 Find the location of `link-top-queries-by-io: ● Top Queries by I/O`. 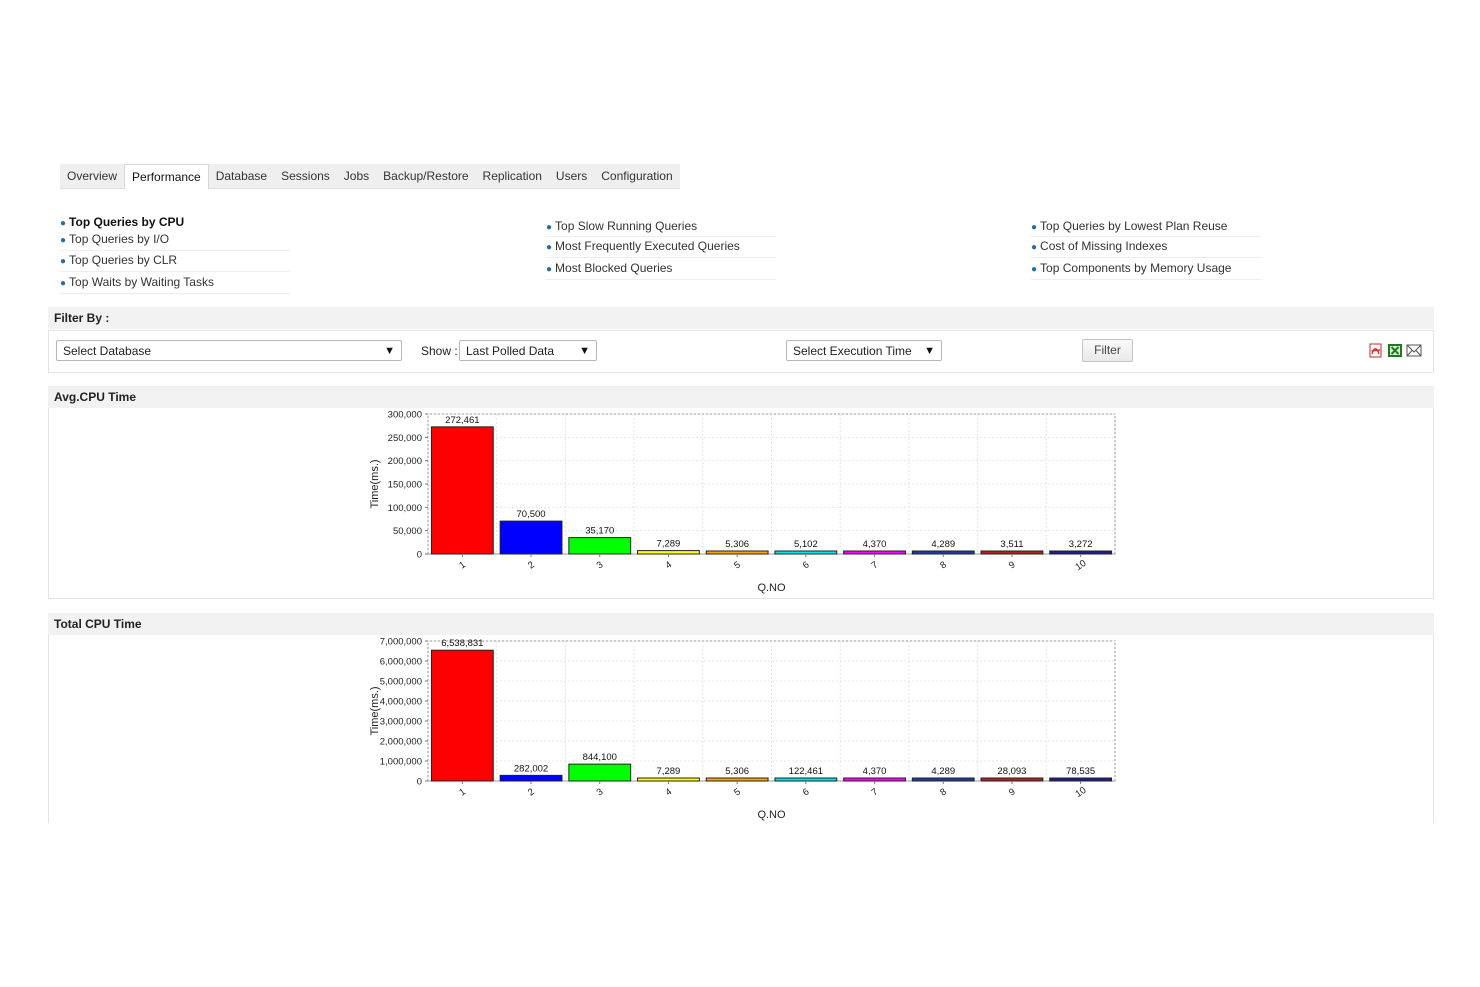

link-top-queries-by-io: ● Top Queries by I/O is located at coordinates (114, 239).